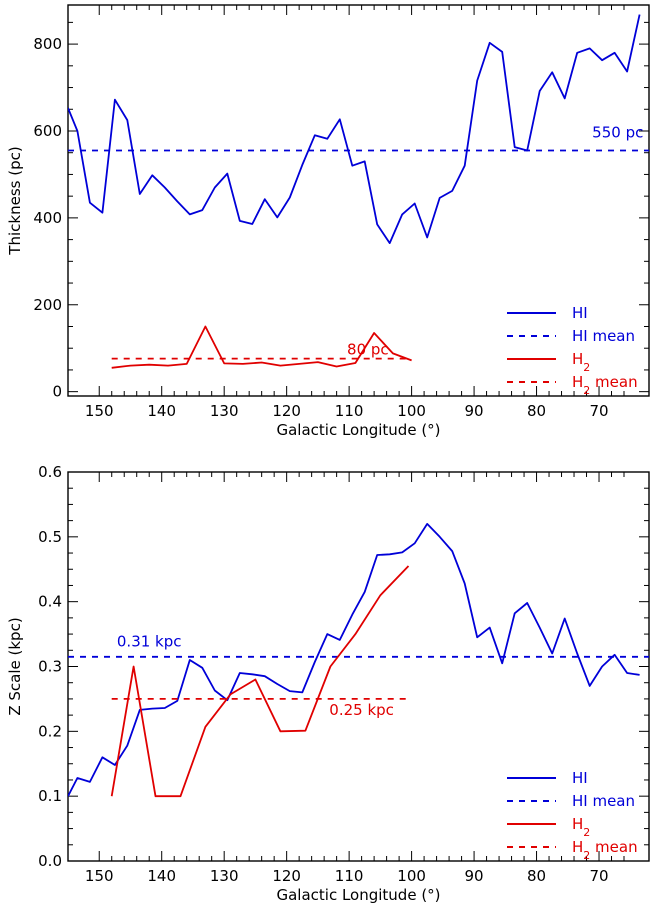  I want to click on y-tick-label: 200, so click(47, 305).